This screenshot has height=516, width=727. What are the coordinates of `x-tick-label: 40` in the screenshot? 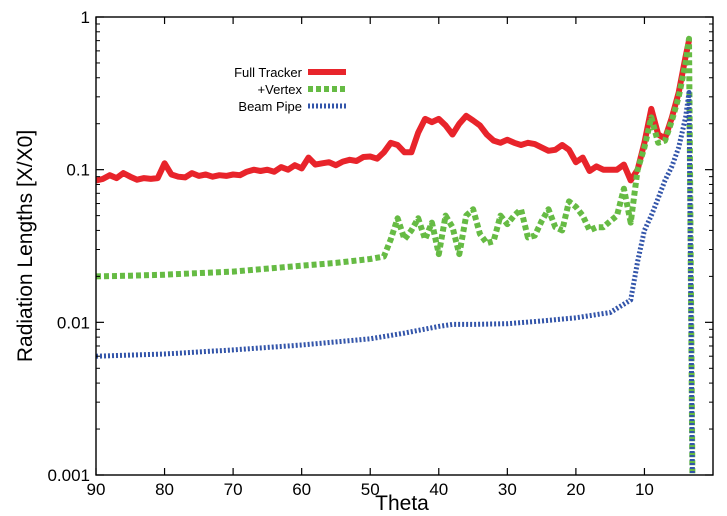 It's located at (438, 489).